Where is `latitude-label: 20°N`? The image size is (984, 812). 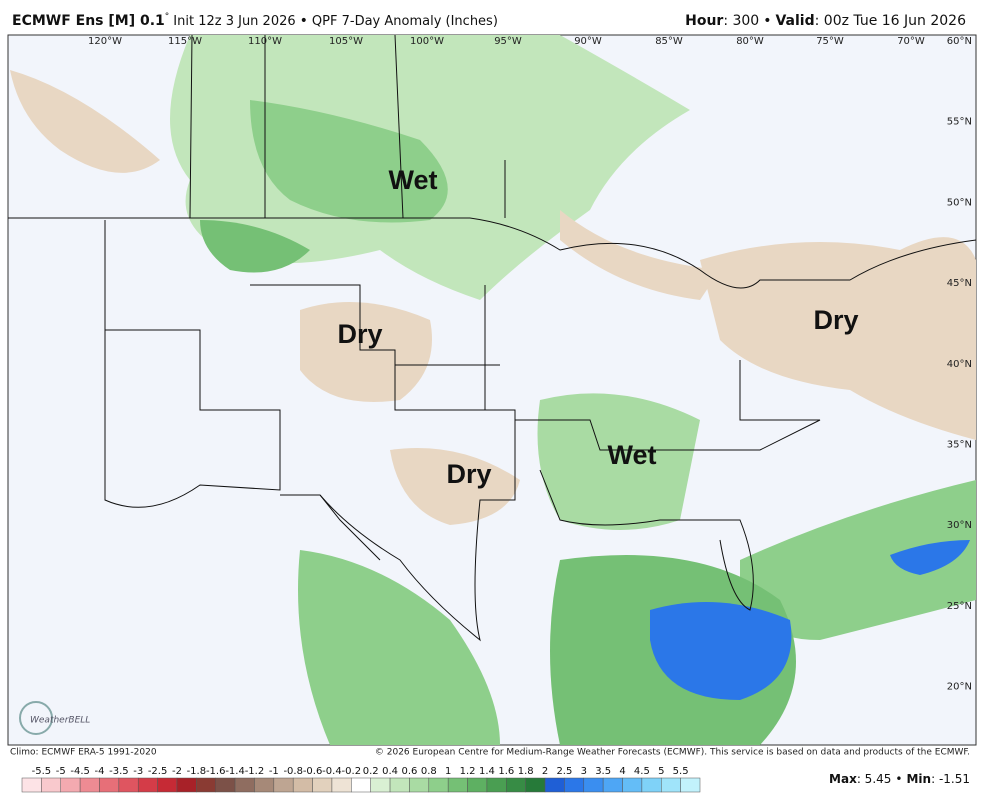
latitude-label: 20°N is located at coordinates (959, 687).